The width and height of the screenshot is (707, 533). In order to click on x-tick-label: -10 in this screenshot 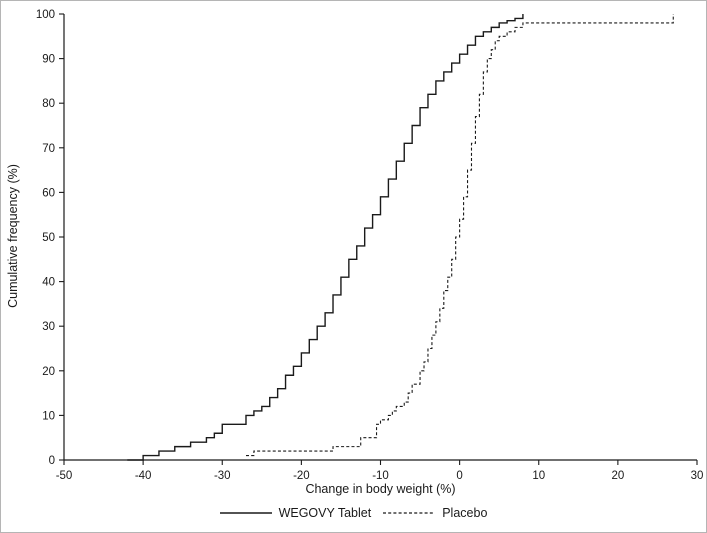, I will do `click(380, 476)`.